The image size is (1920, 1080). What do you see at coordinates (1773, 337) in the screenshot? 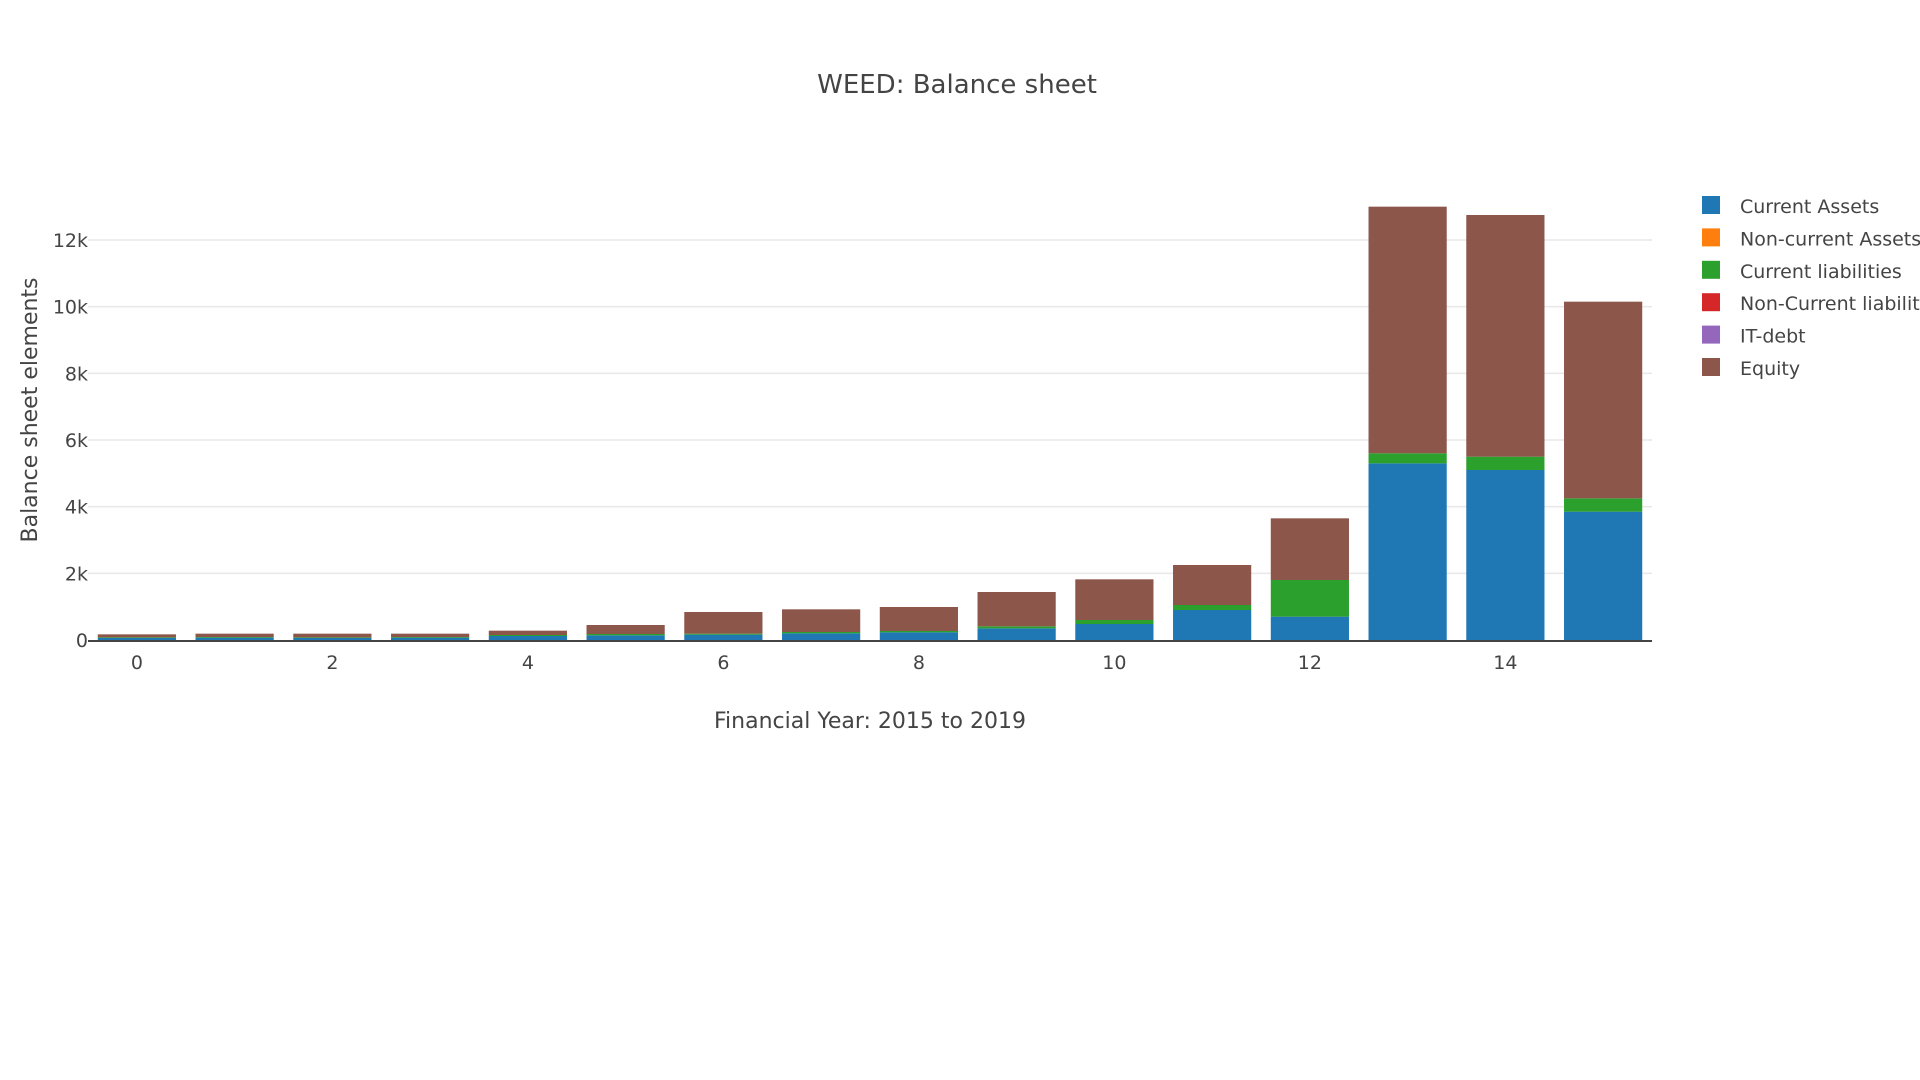
I see `legend-label: IT-debt` at bounding box center [1773, 337].